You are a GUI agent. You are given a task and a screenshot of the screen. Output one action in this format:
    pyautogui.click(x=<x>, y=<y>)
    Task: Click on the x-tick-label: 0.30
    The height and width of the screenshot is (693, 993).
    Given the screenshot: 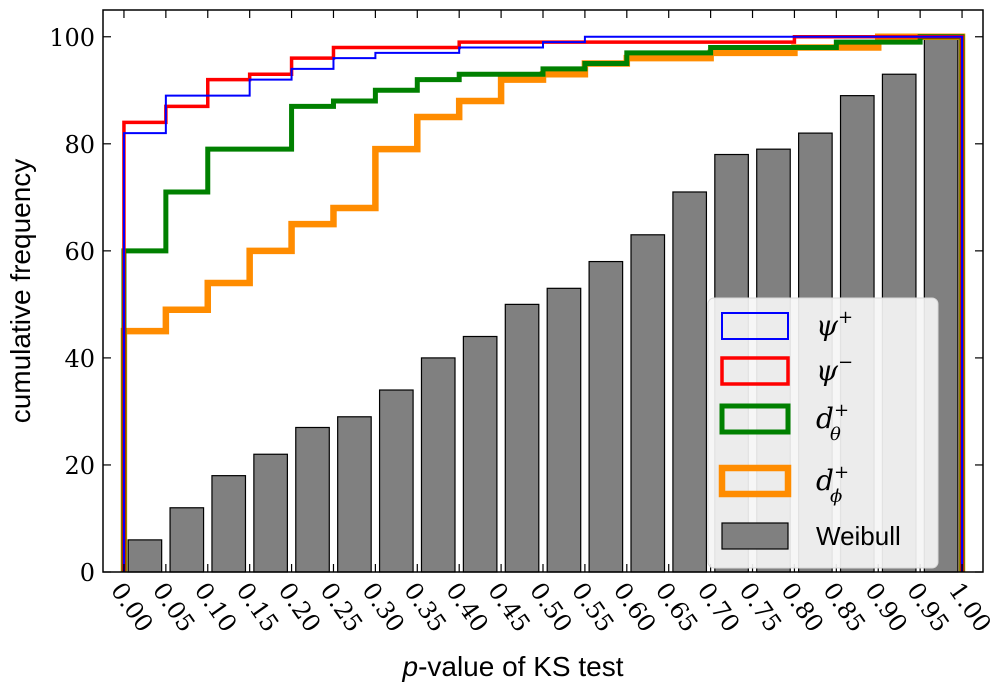 What is the action you would take?
    pyautogui.click(x=383, y=607)
    